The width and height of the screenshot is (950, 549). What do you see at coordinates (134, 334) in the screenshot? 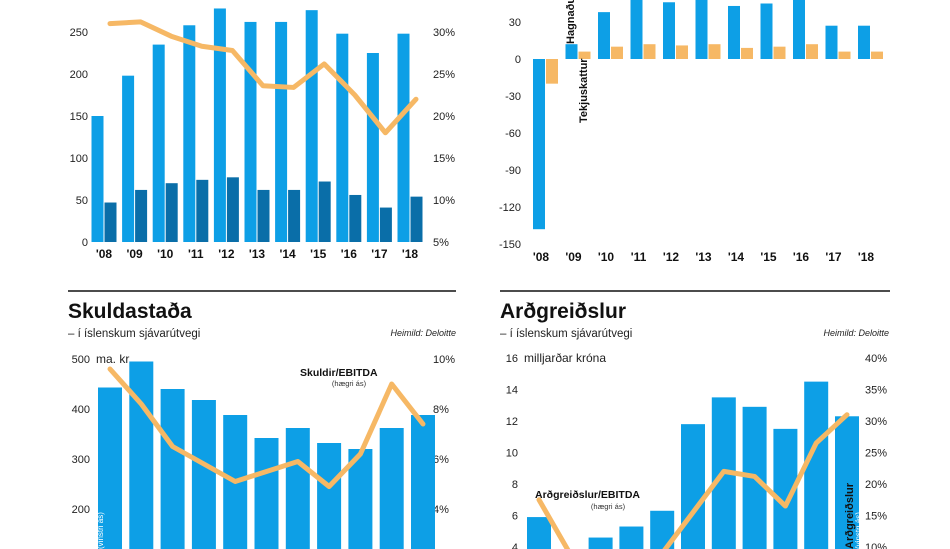
I see `bottom-left-subtitle: – í íslenskum sjávarútvegi` at bounding box center [134, 334].